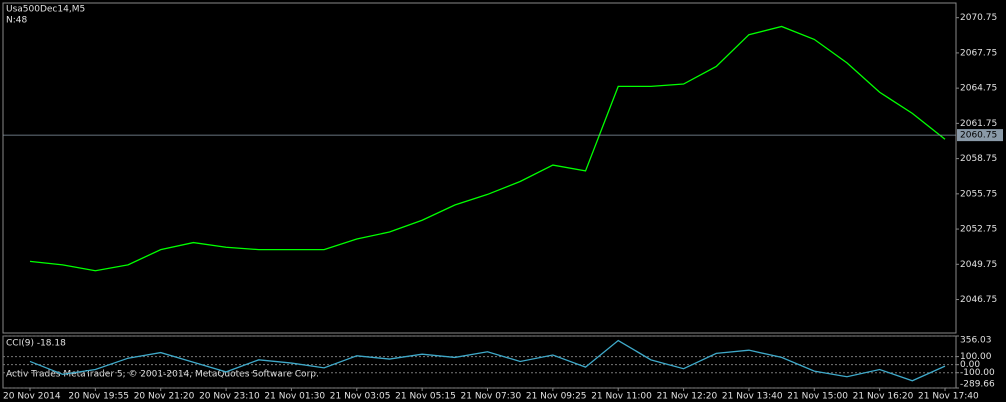 The image size is (1006, 402). What do you see at coordinates (976, 341) in the screenshot?
I see `y-tick-label: 356.03` at bounding box center [976, 341].